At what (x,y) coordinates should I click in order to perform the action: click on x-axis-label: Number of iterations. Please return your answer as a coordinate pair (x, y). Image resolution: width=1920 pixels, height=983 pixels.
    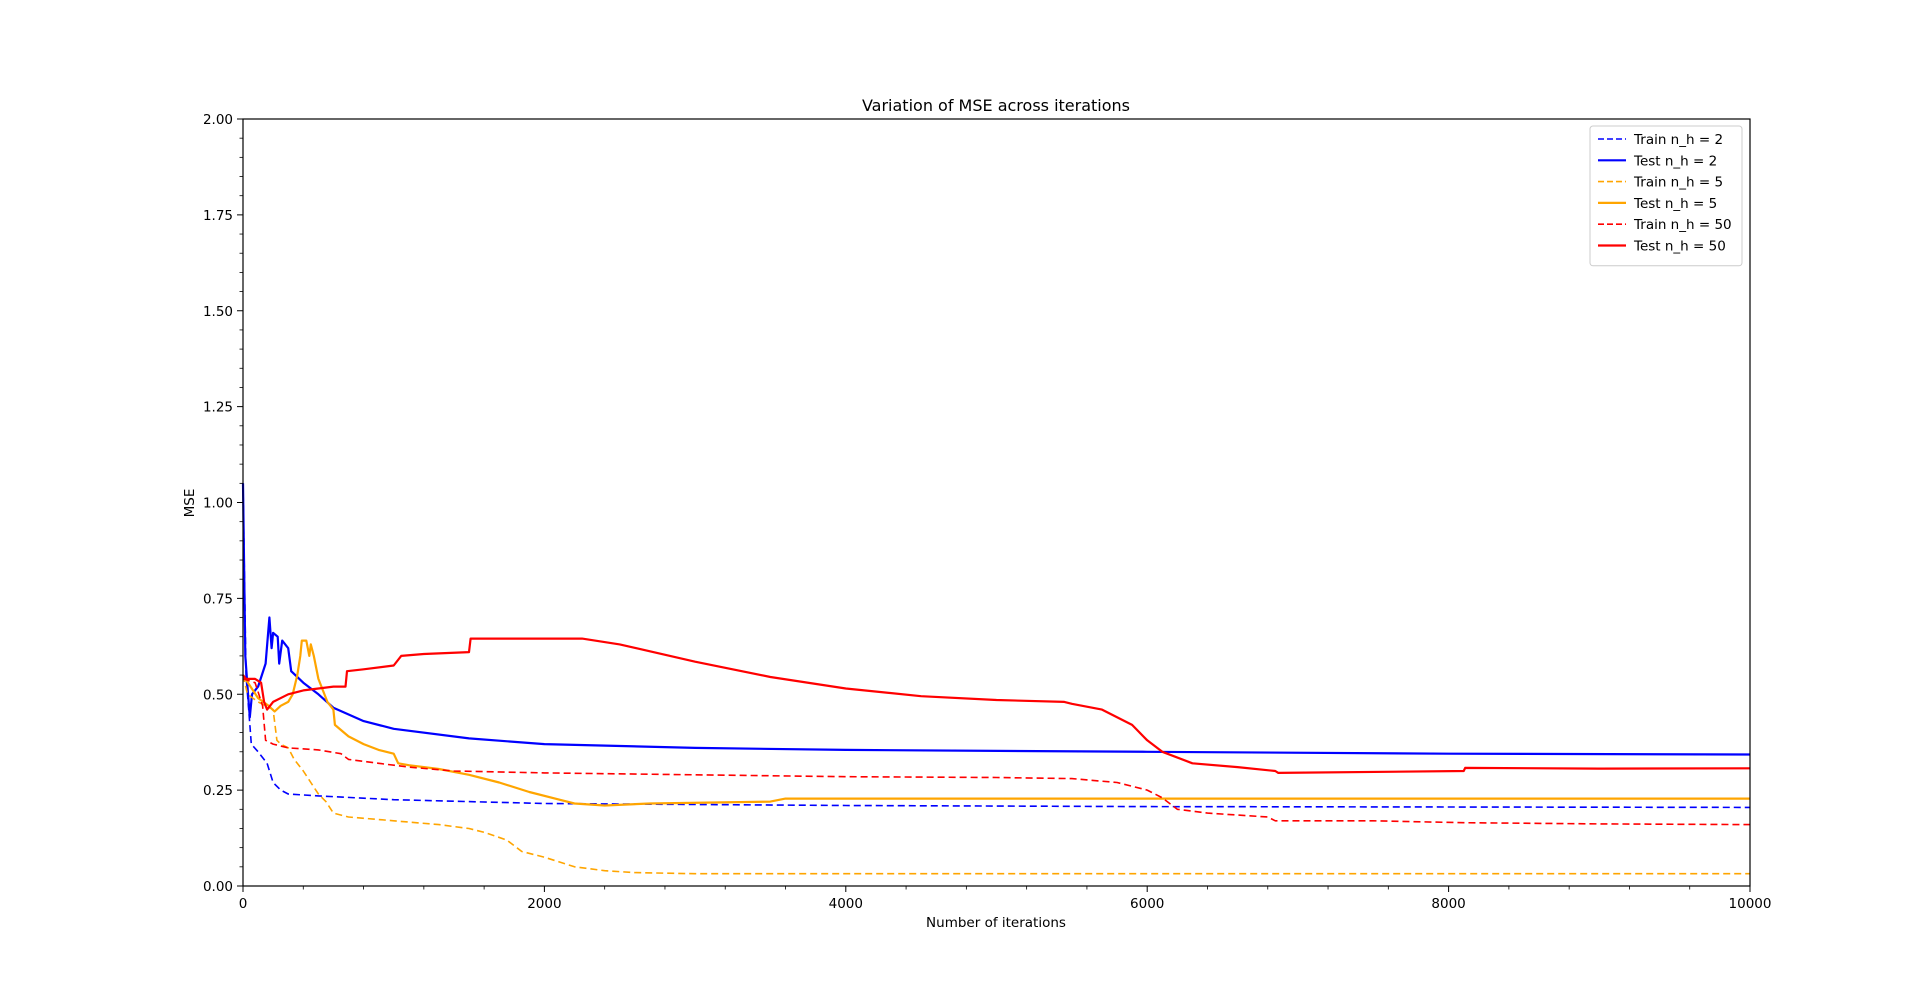
    Looking at the image, I should click on (996, 923).